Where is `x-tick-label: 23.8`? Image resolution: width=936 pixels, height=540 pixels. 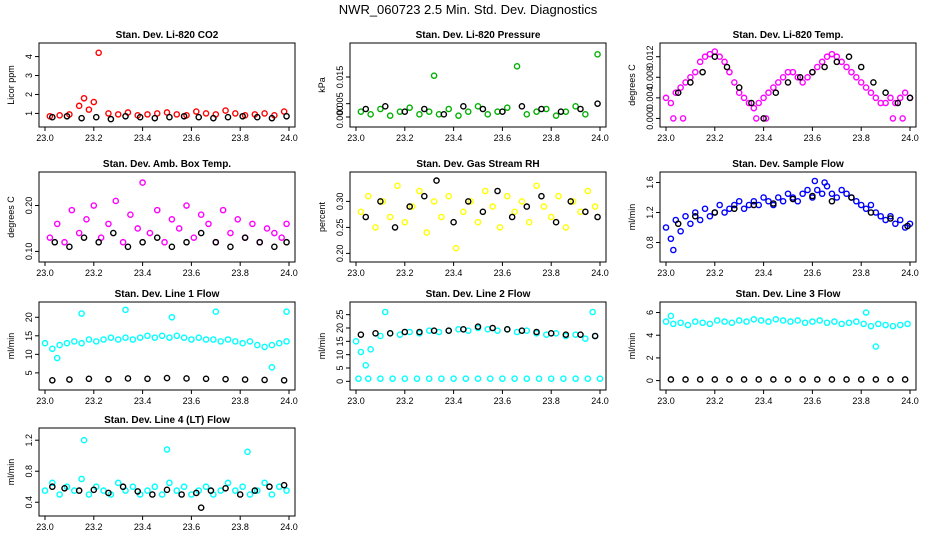 x-tick-label: 23.8 is located at coordinates (240, 138).